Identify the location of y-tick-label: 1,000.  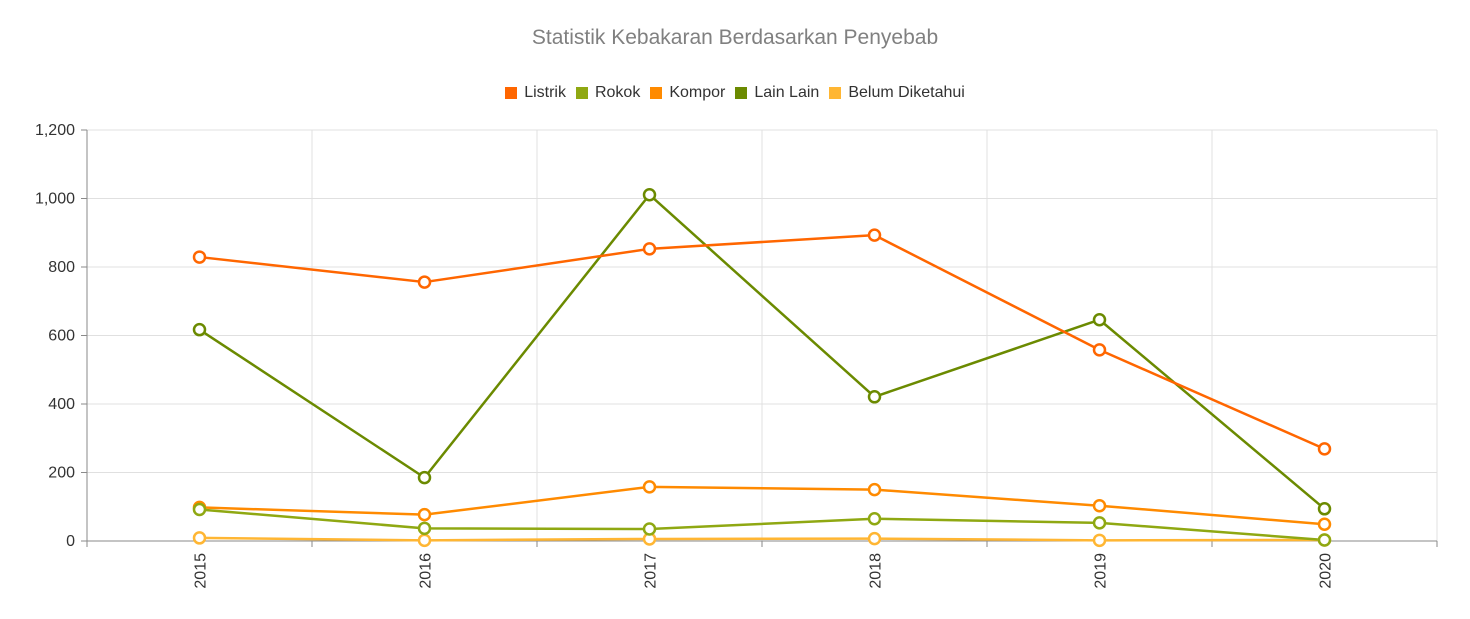
(55, 199).